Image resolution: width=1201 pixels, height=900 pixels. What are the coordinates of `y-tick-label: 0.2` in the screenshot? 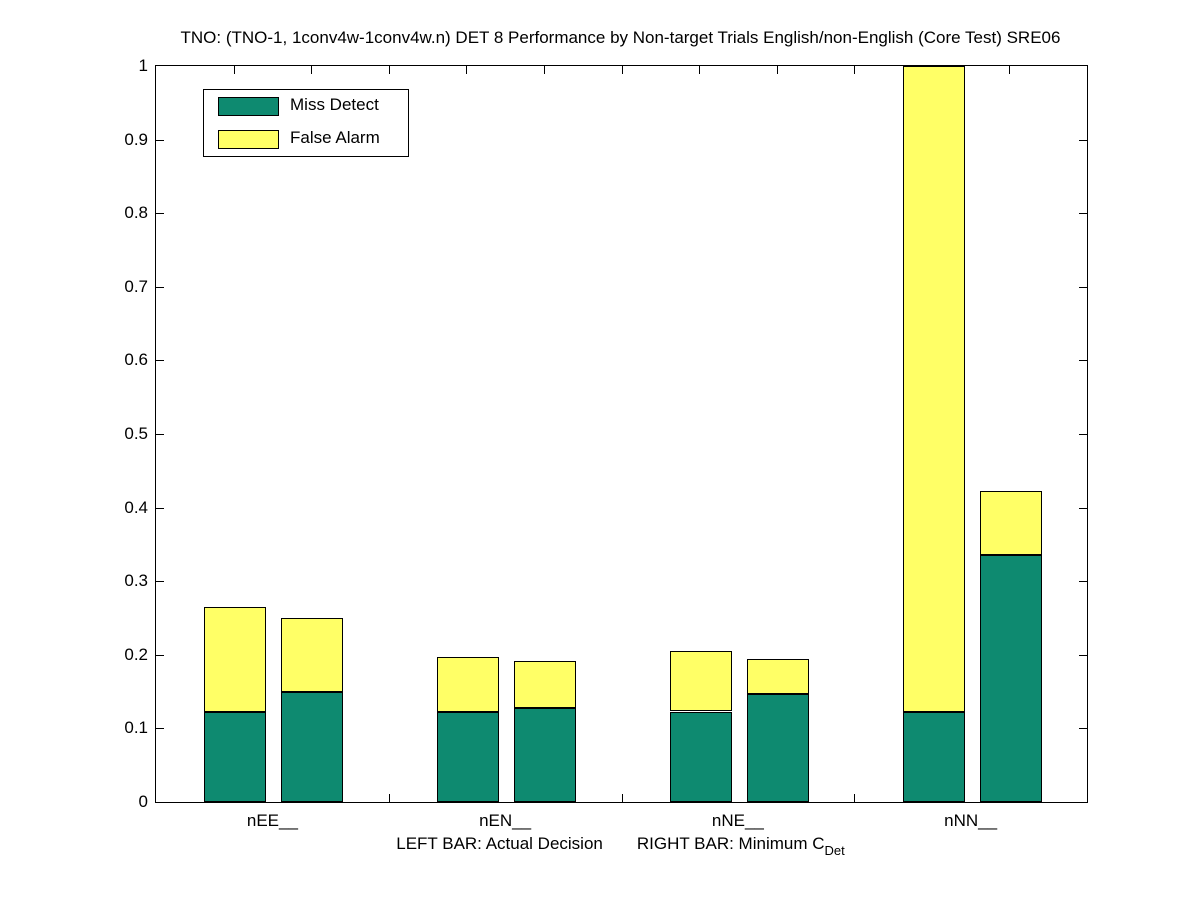 It's located at (136, 654).